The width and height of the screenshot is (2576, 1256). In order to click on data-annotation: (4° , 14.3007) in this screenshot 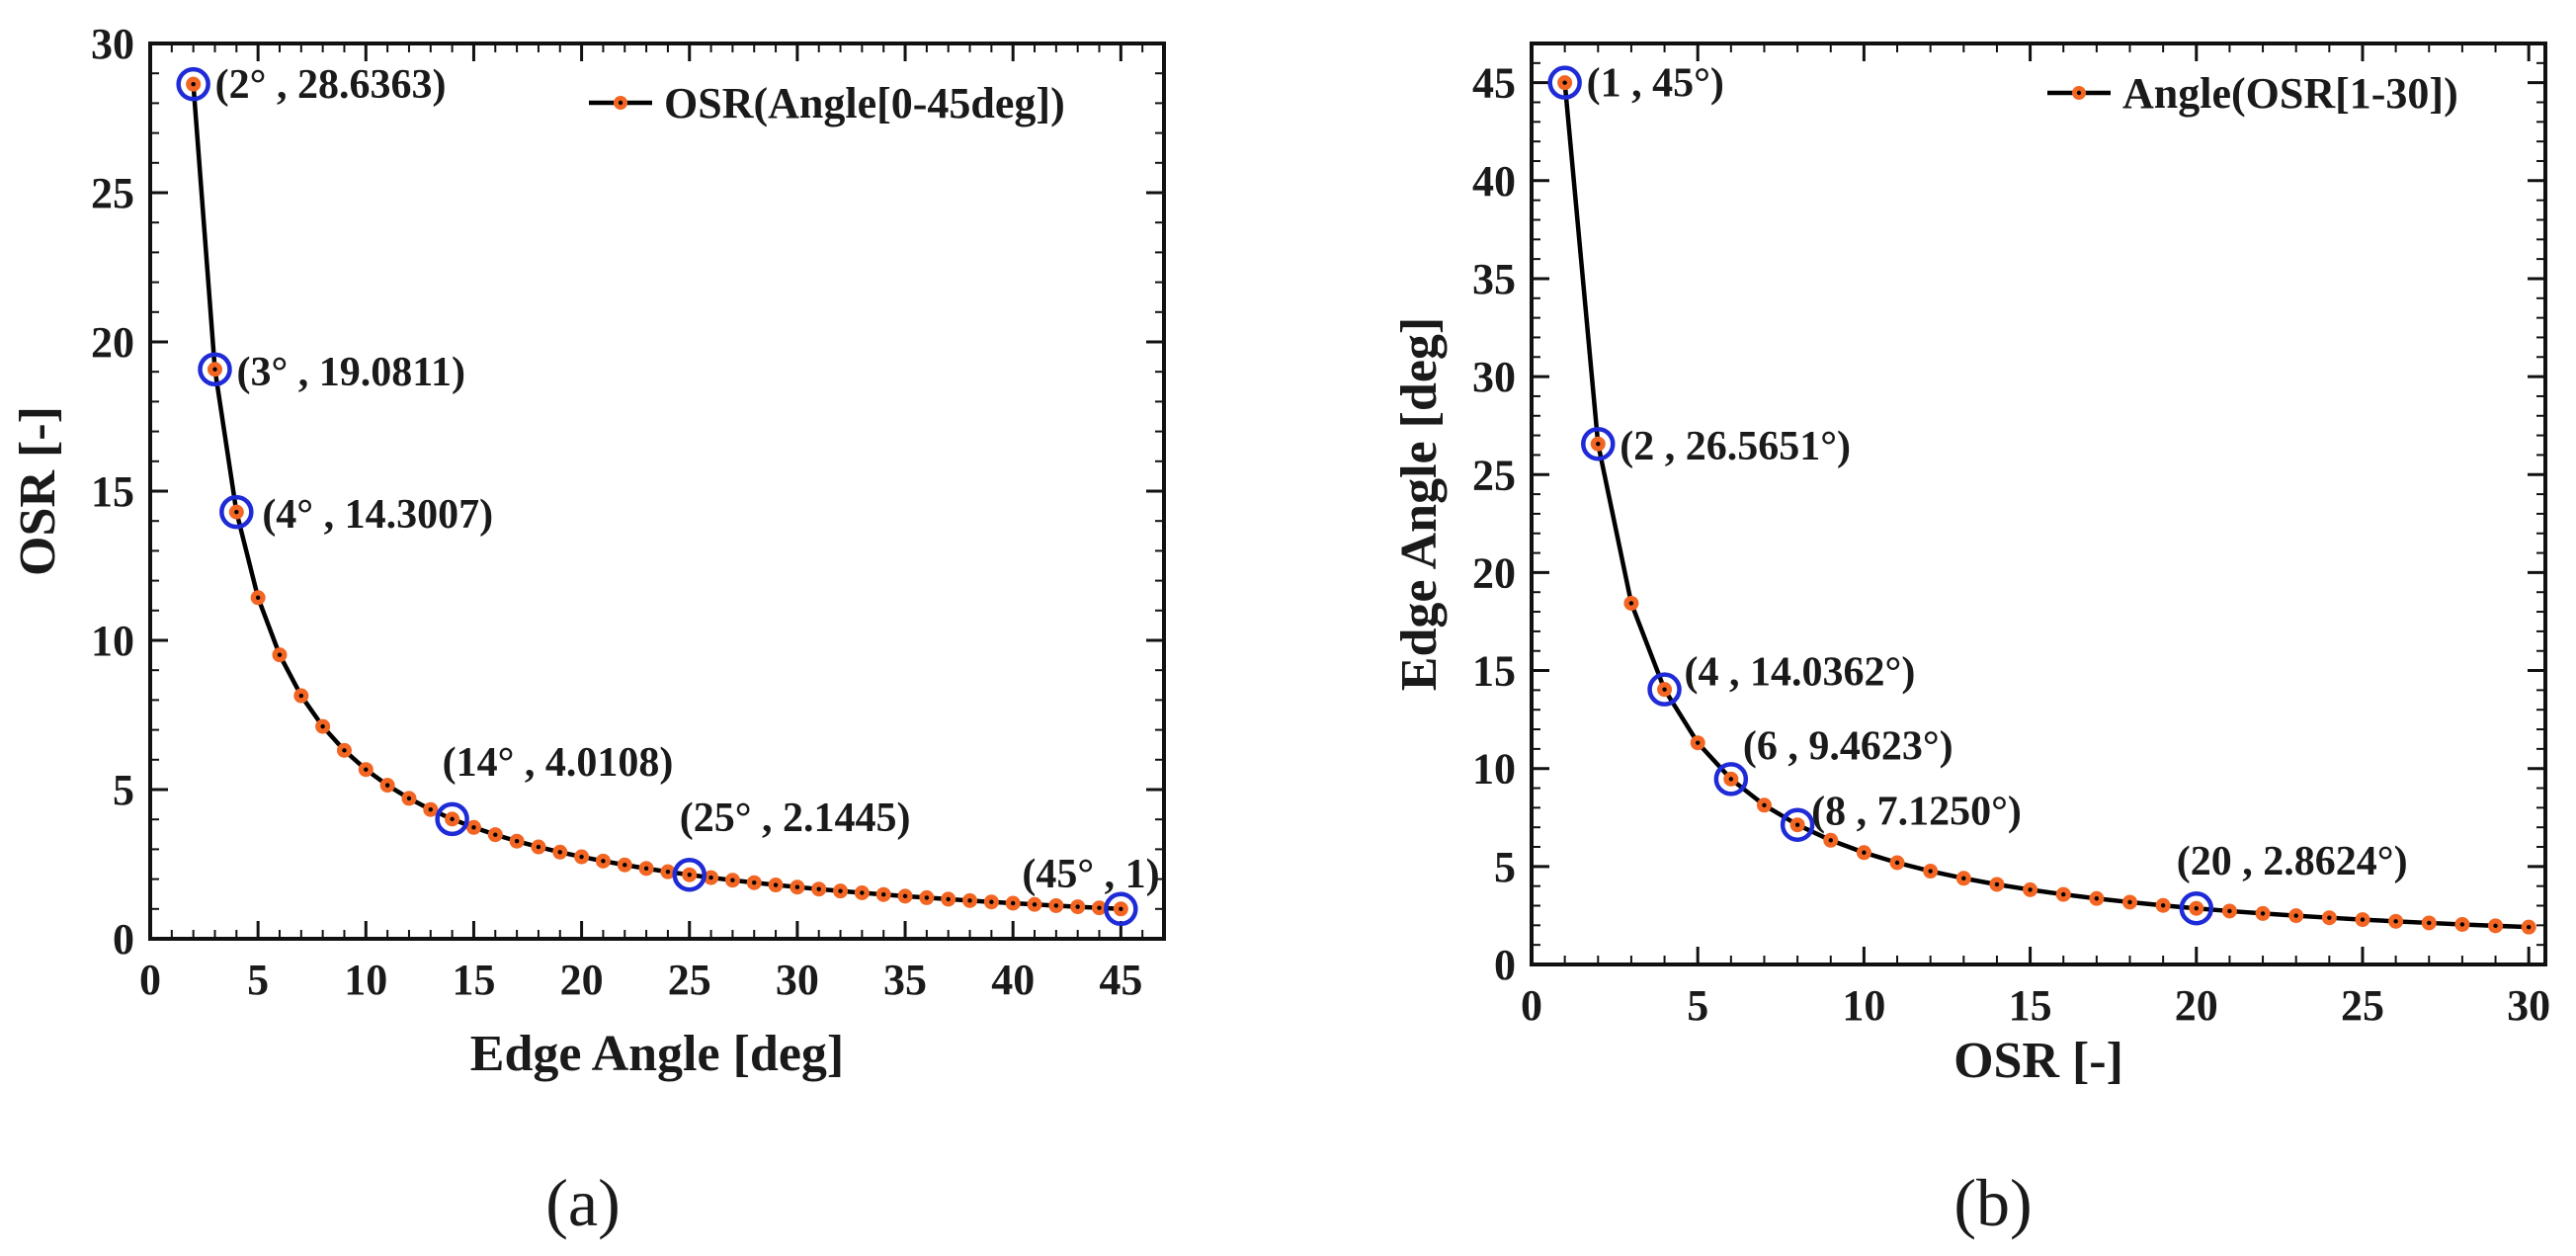, I will do `click(377, 515)`.